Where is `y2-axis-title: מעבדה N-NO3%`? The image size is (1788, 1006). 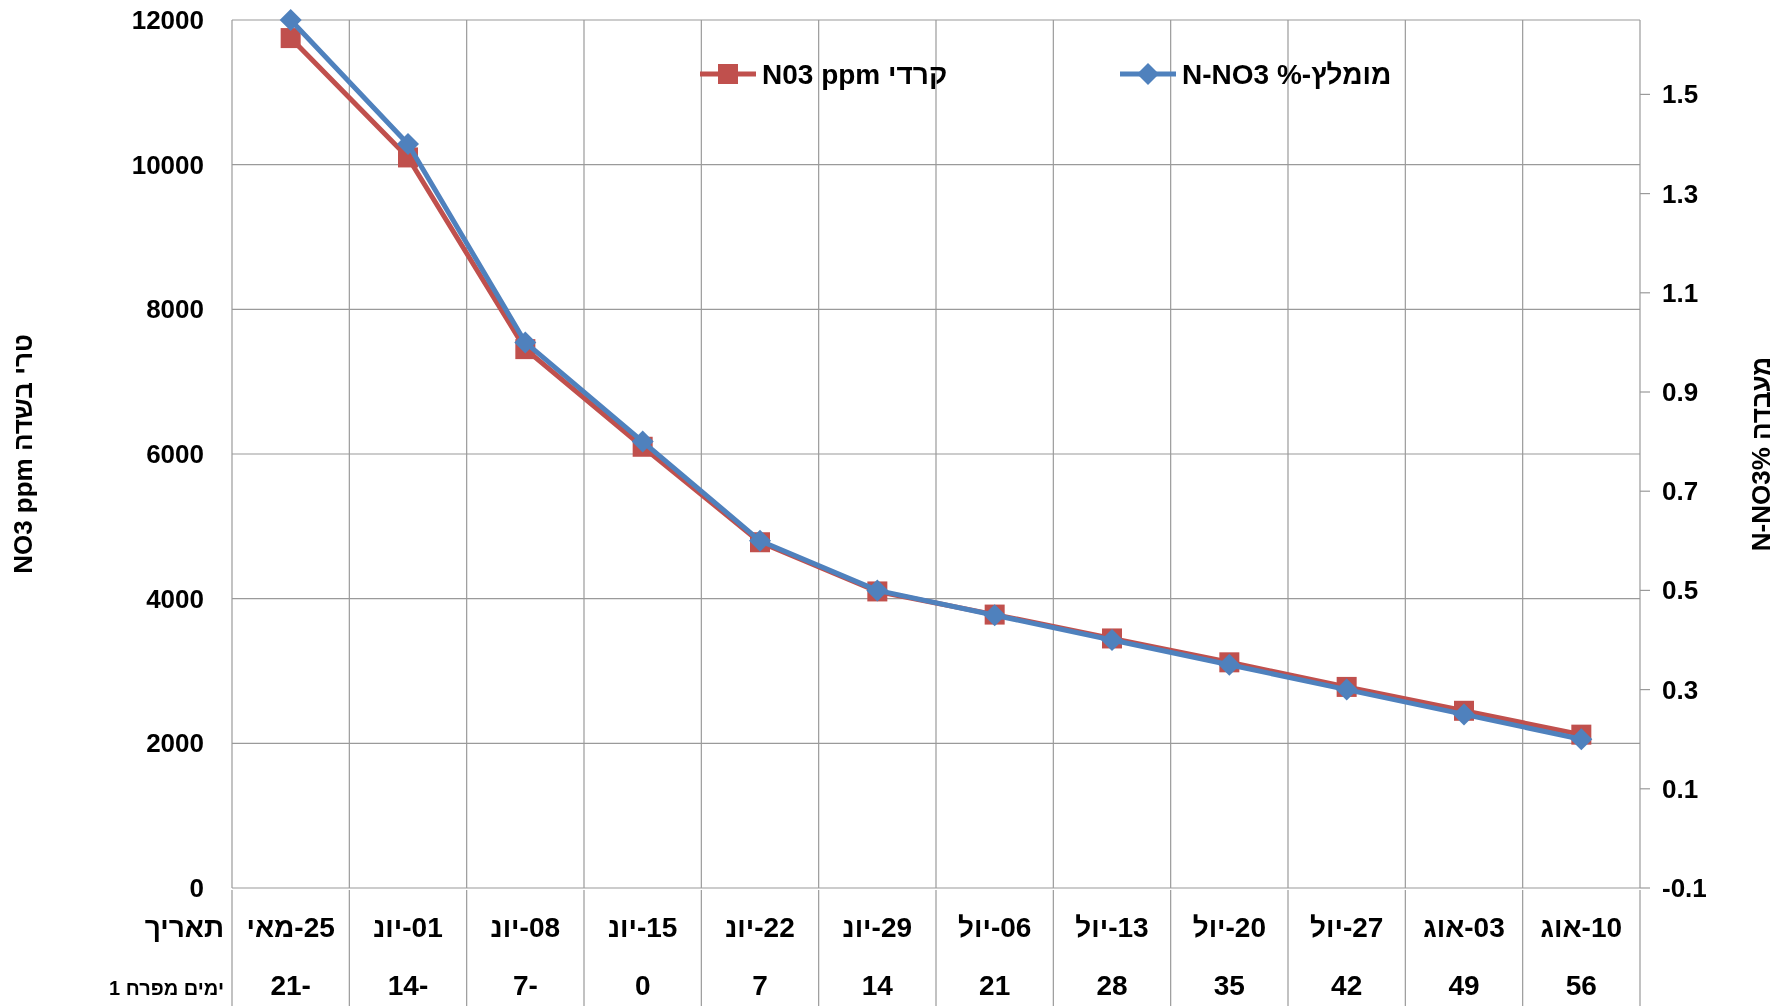 y2-axis-title: מעבדה N-NO3% is located at coordinates (1761, 454).